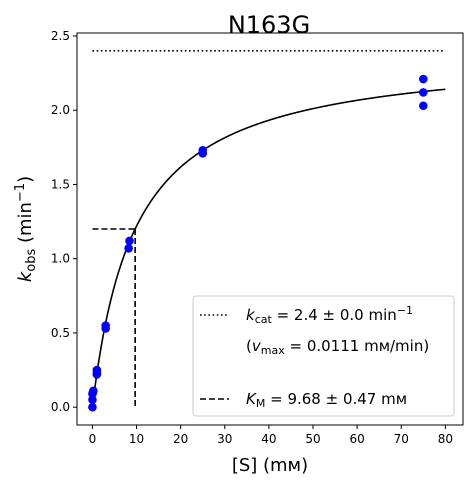 This screenshot has width=473, height=484. I want to click on x-tick-label: 50, so click(312, 439).